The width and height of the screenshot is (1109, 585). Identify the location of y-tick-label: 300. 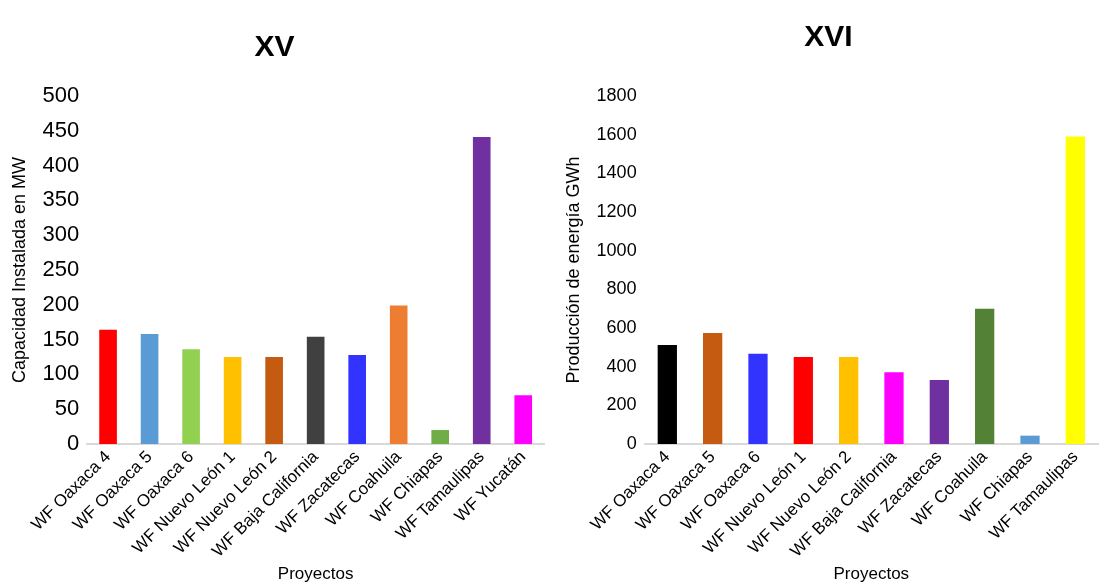
(61, 234).